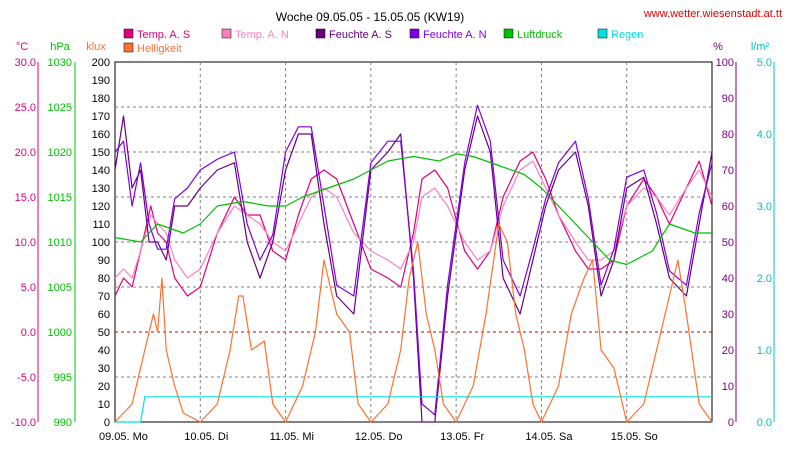  I want to click on unit-humidity: %, so click(718, 47).